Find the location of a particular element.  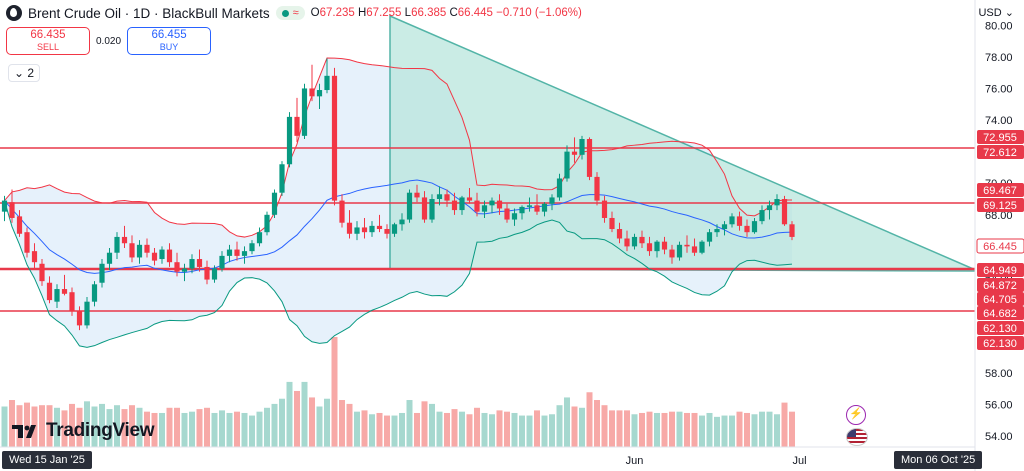

trade-panel: 66.435 SELL 0.020 66.455 BUY is located at coordinates (109, 41).